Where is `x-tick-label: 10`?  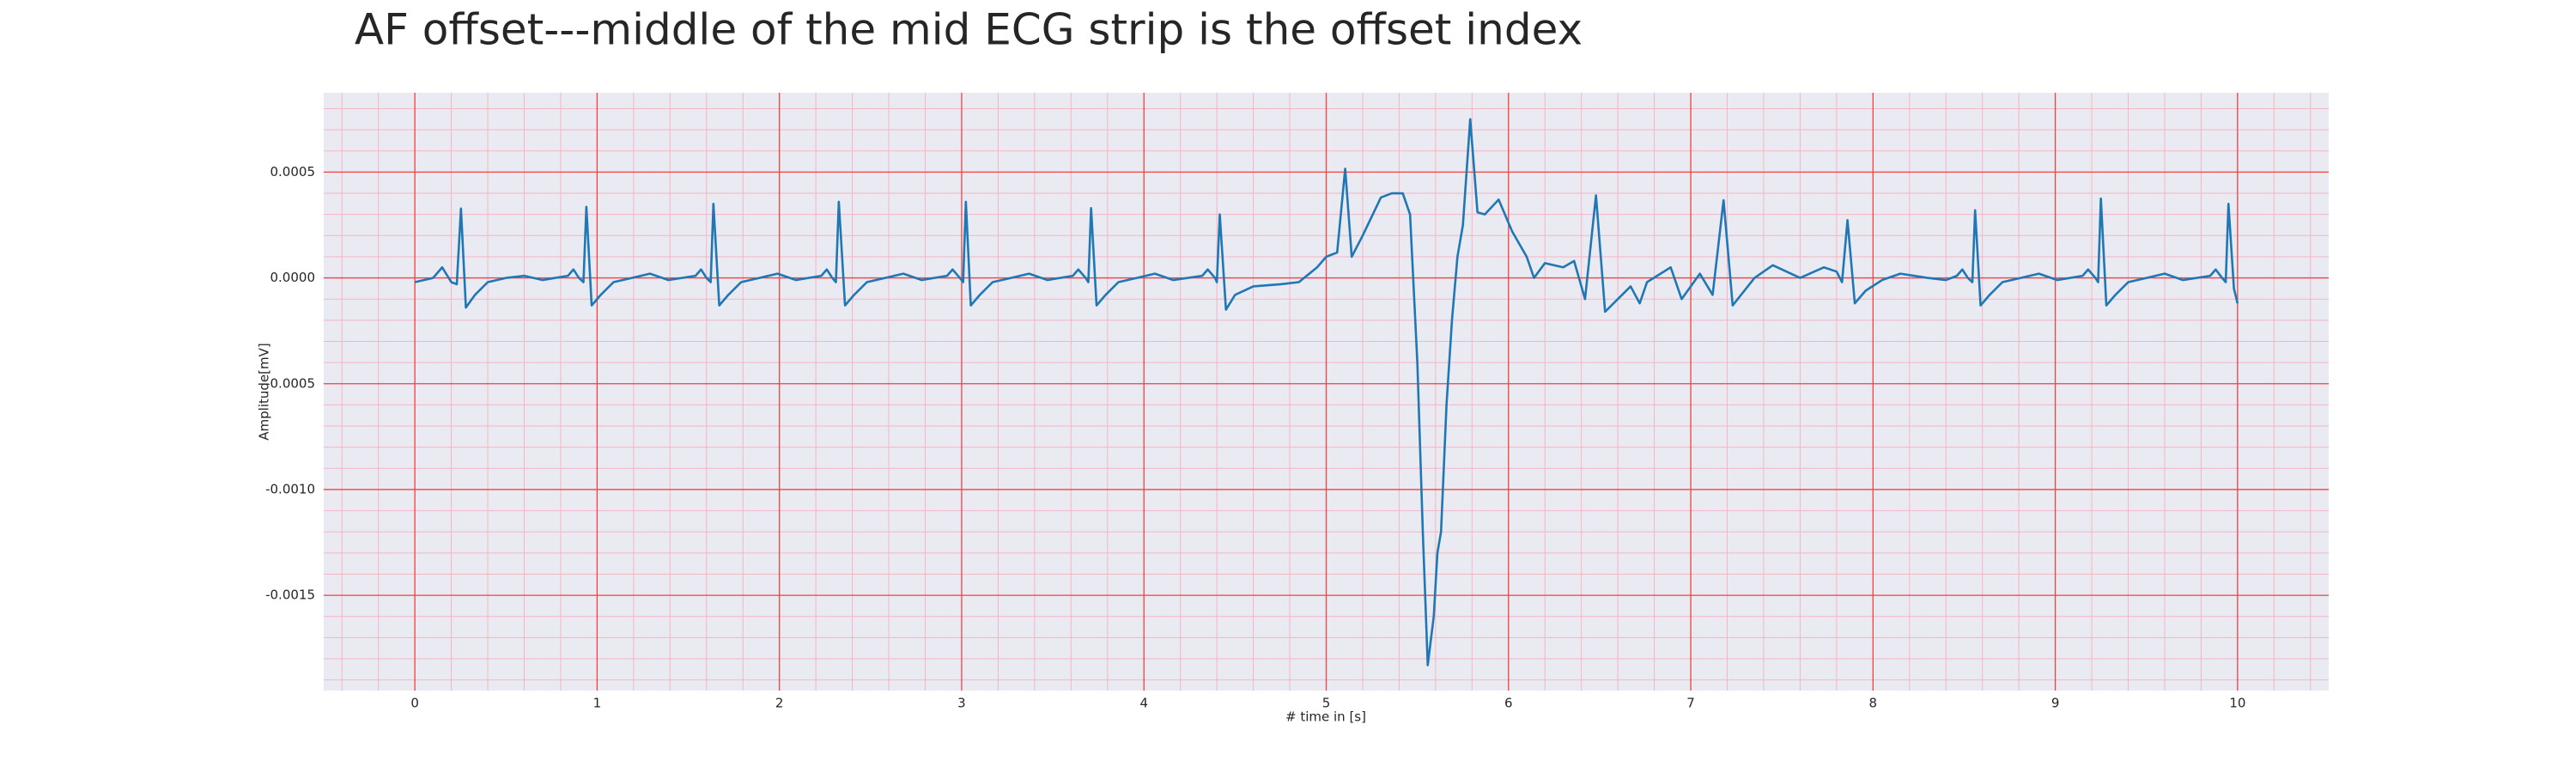
x-tick-label: 10 is located at coordinates (2237, 703).